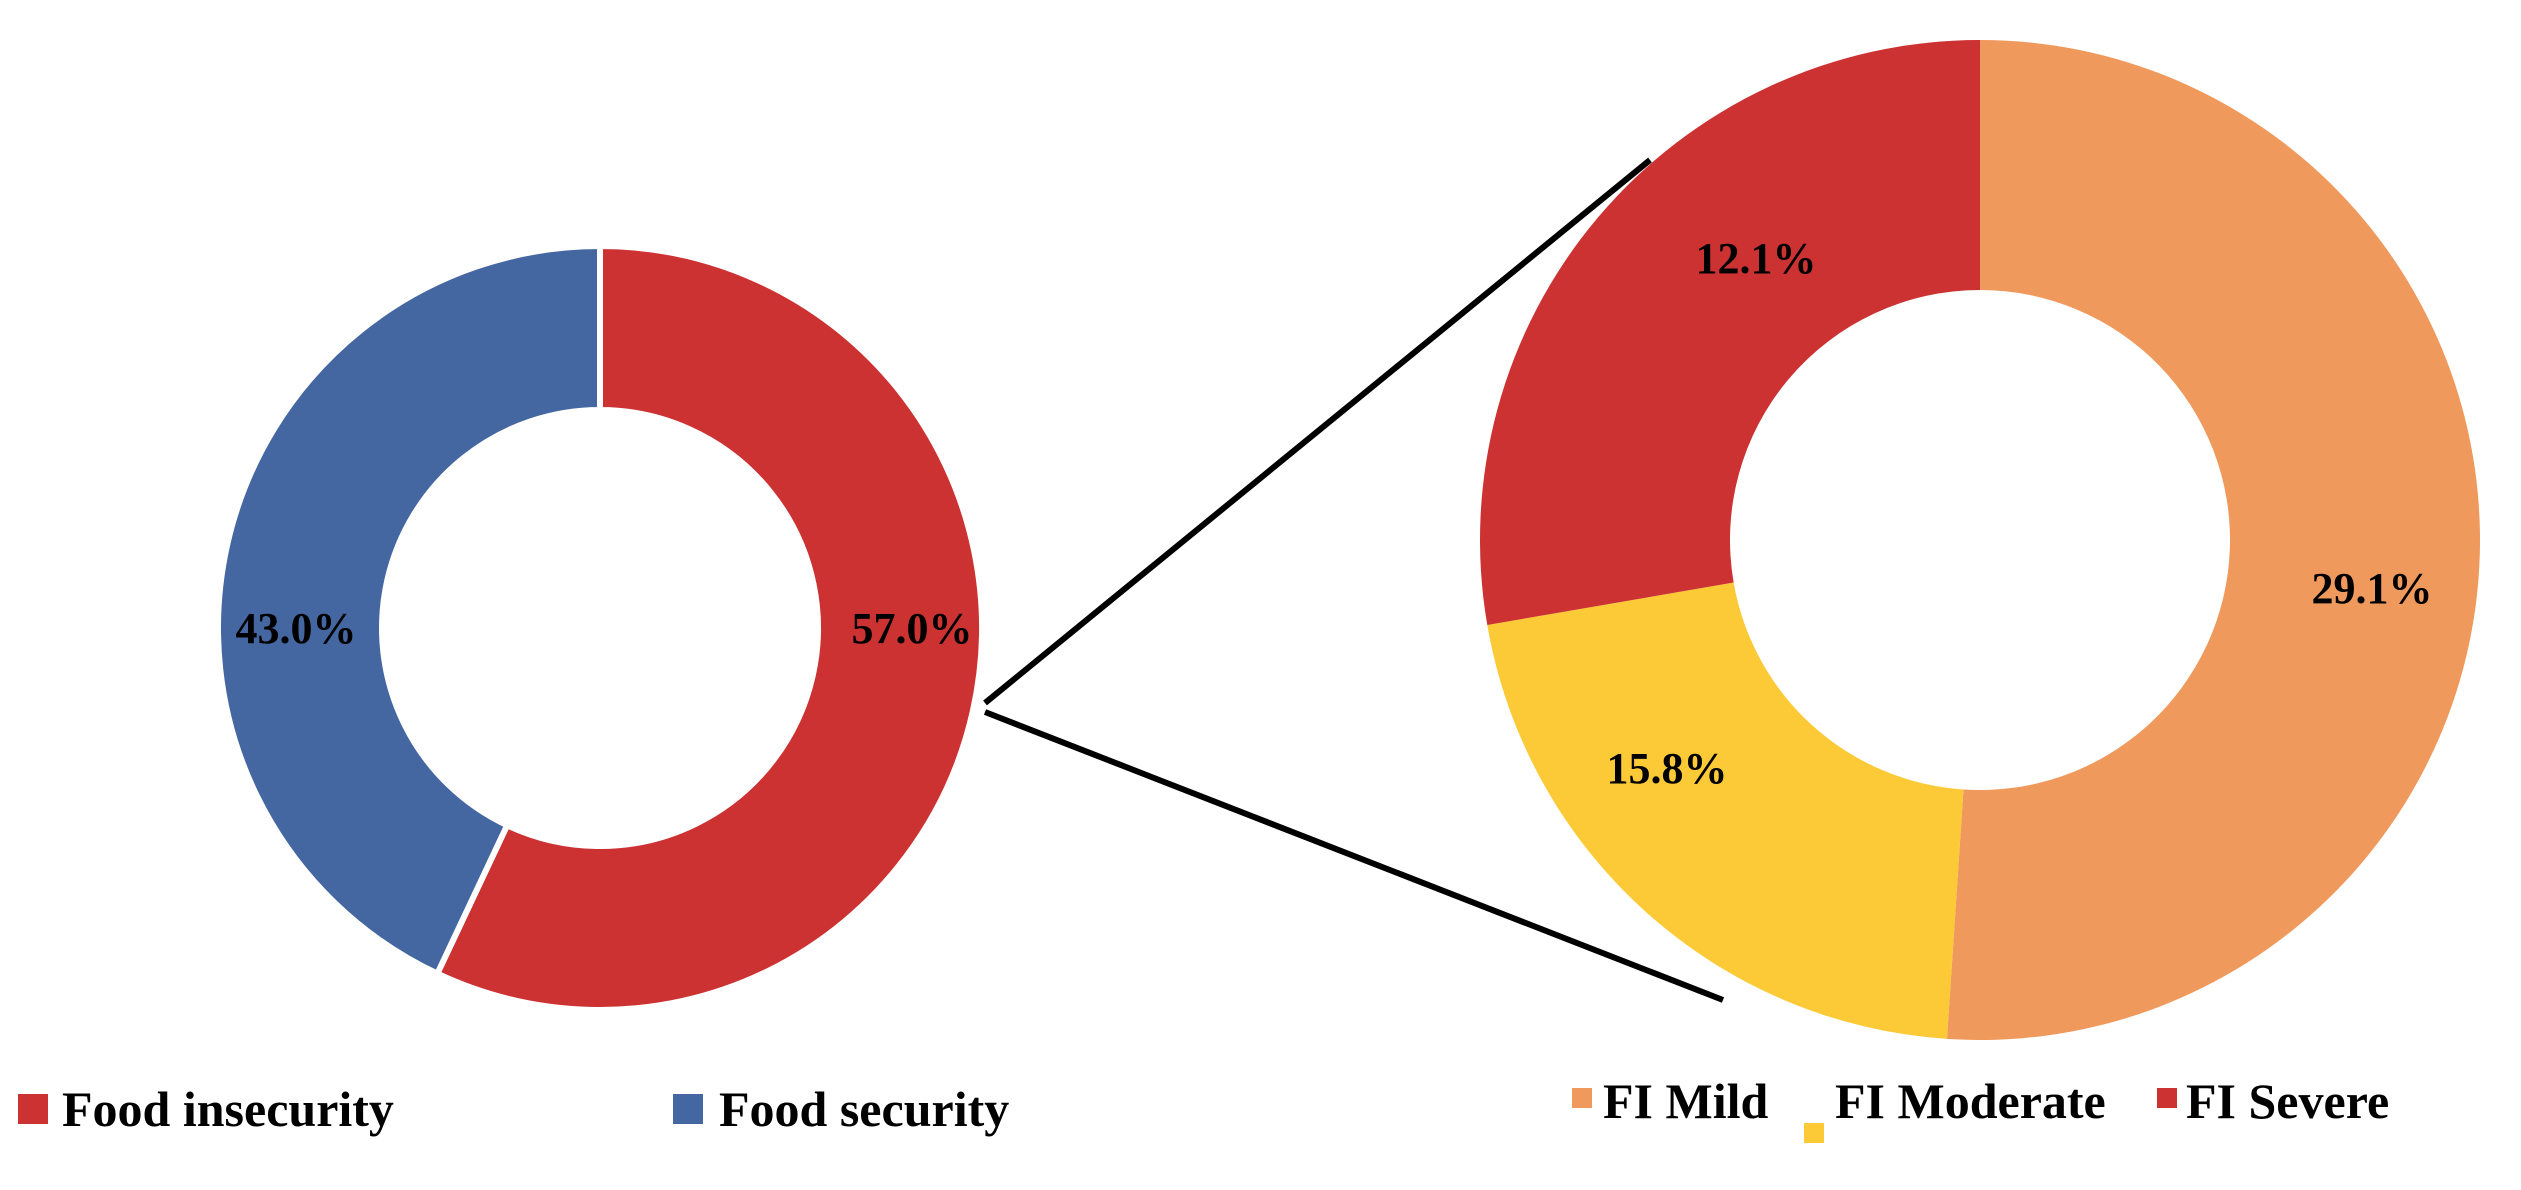  I want to click on slice-food-insecurity, so click(709, 627).